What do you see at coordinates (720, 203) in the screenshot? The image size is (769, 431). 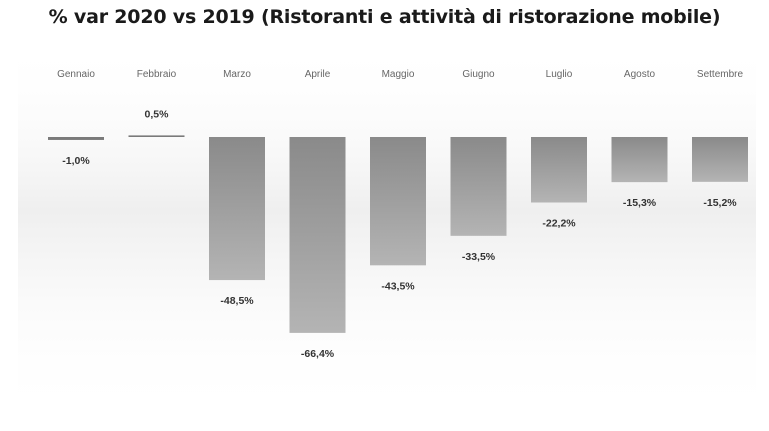 I see `value-label: -15,2%` at bounding box center [720, 203].